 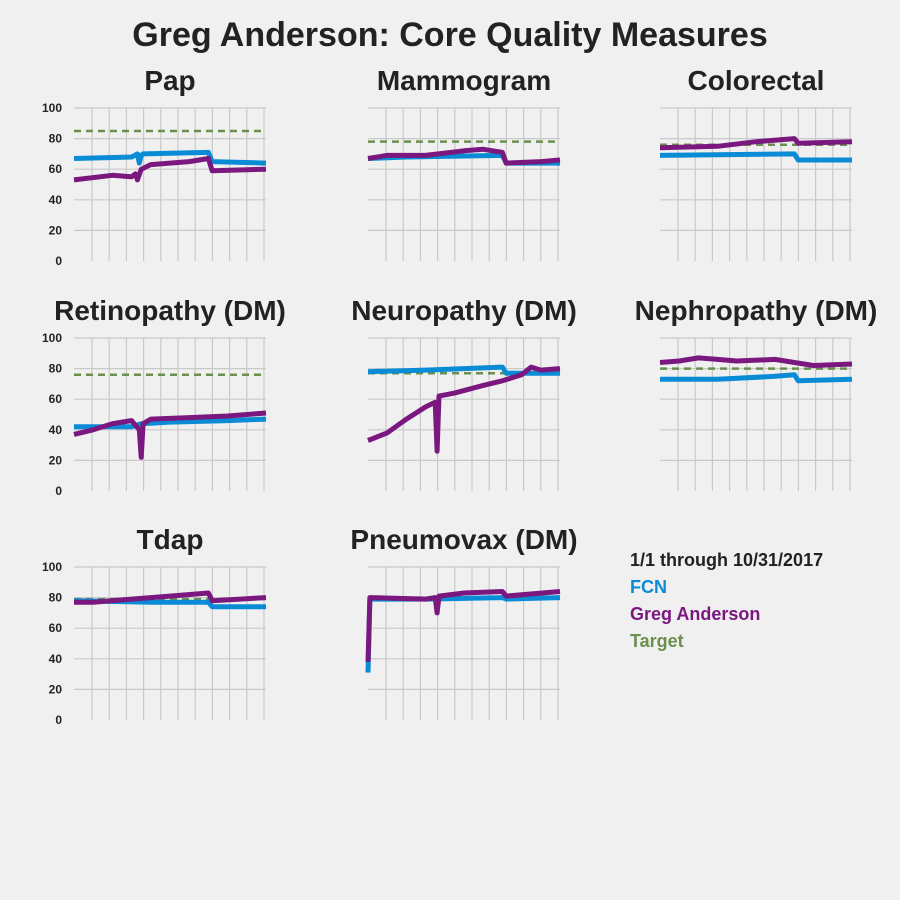 I want to click on panel-title-retinopathy-dm: Retinopathy (DM), so click(x=170, y=310).